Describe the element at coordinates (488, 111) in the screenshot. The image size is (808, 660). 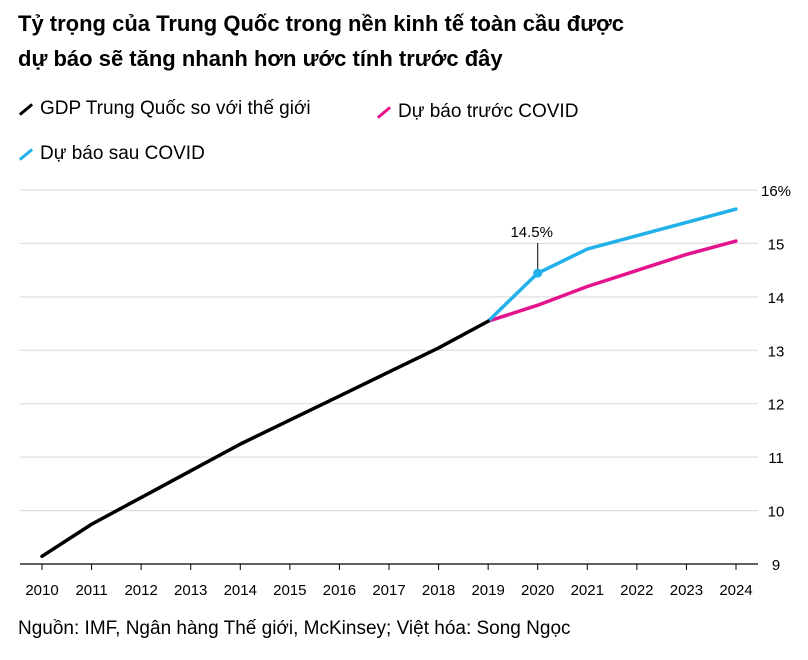
I see `legend-pre-covid-label: Dự báo trước COVID` at that location.